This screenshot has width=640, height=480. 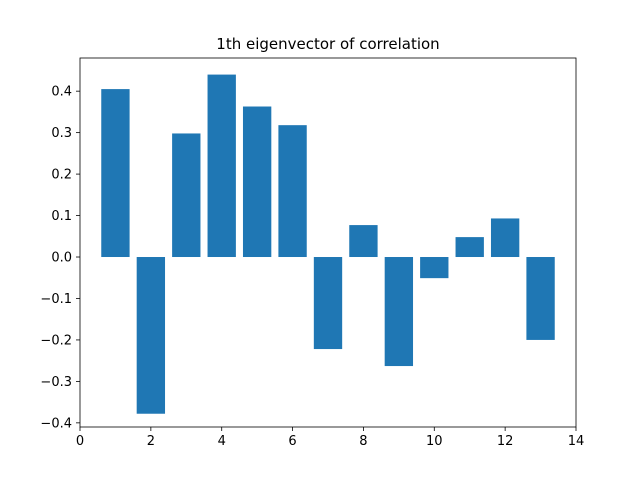 I want to click on x-tick-label: 12, so click(x=505, y=441).